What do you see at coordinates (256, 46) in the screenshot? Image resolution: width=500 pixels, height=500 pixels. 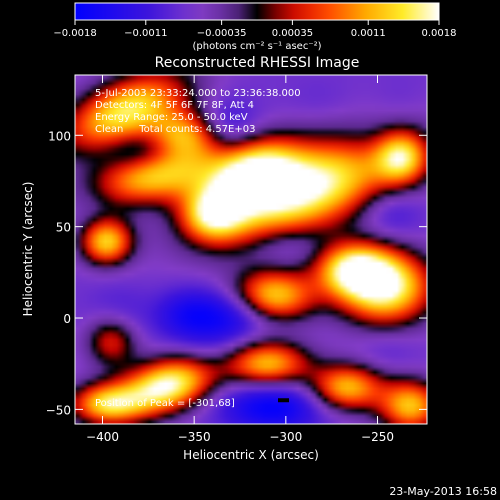 I see `colorbar-units-label: (photons cm⁻² s⁻¹ asec⁻²)` at bounding box center [256, 46].